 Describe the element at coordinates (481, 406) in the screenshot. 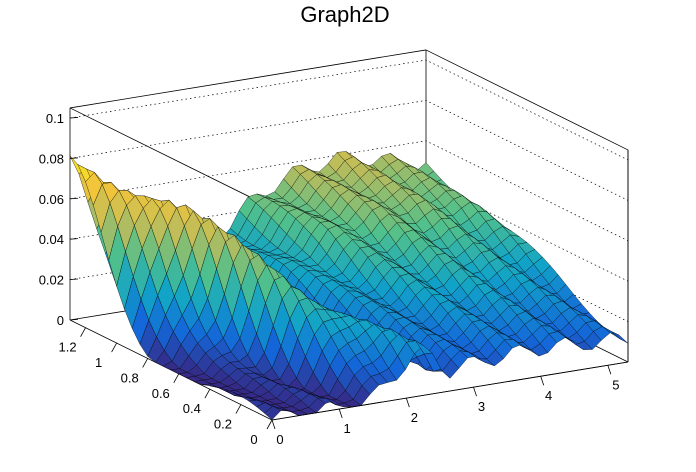

I see `x-tick-label: 3` at that location.